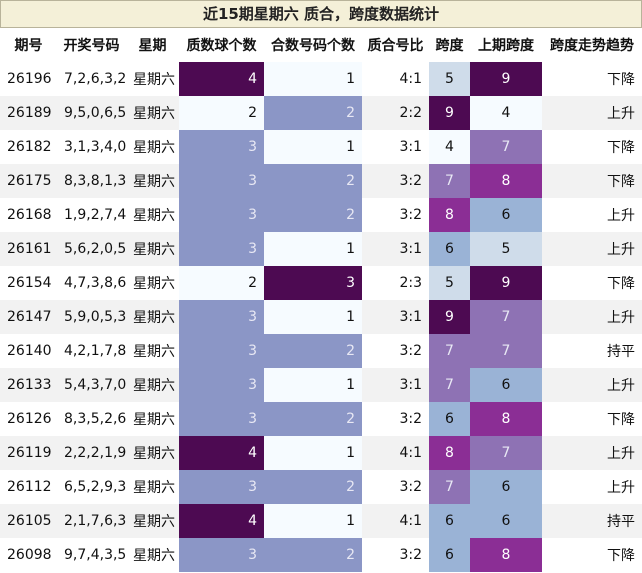 The height and width of the screenshot is (573, 642). What do you see at coordinates (321, 487) in the screenshot?
I see `table-row: 26112 6,5,2,9,3 星期六 3 2 3:2 7 6 上升` at bounding box center [321, 487].